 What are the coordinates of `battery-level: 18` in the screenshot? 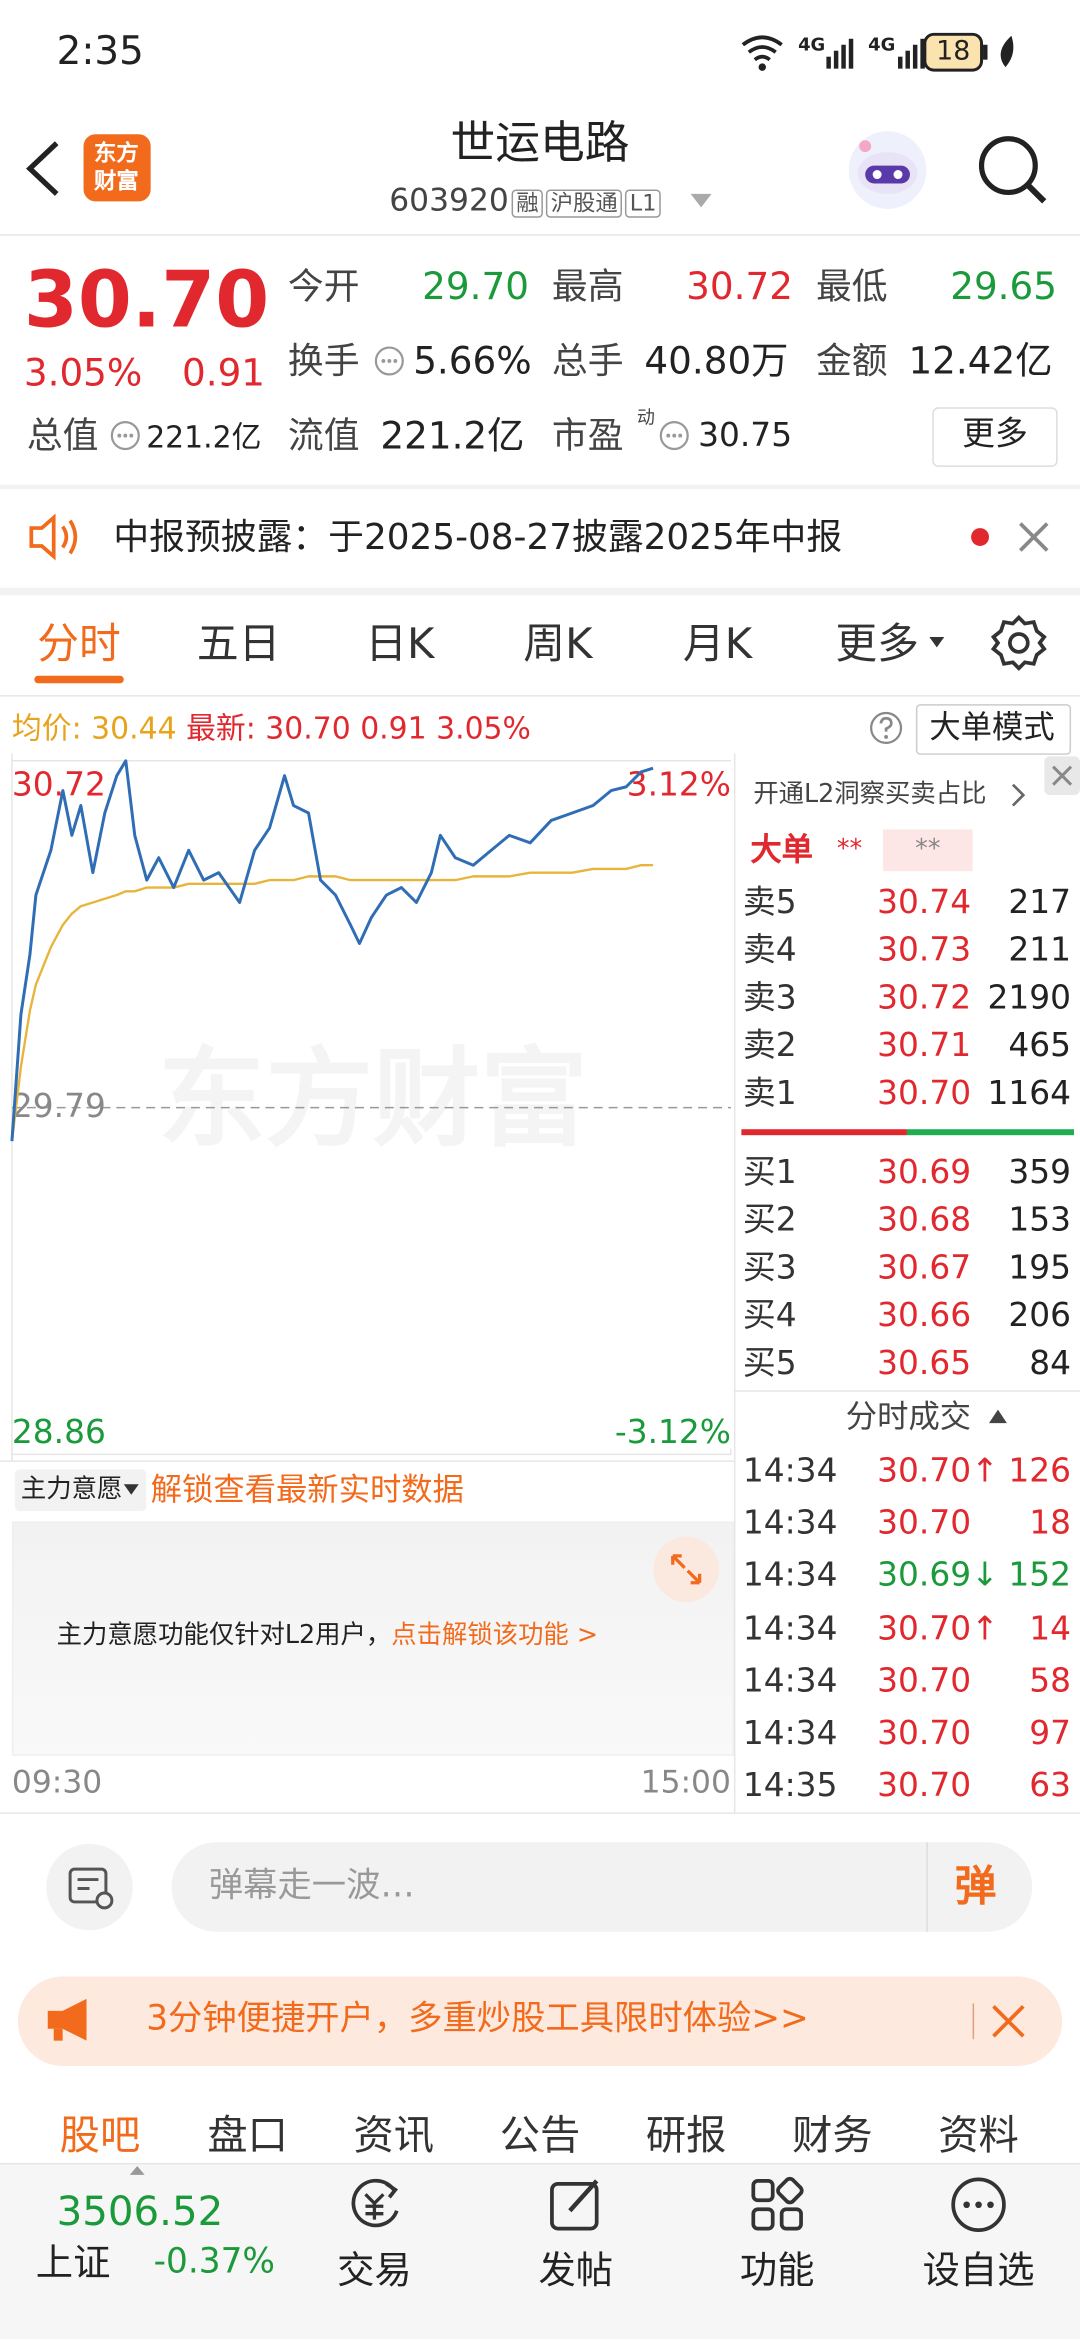 It's located at (953, 51).